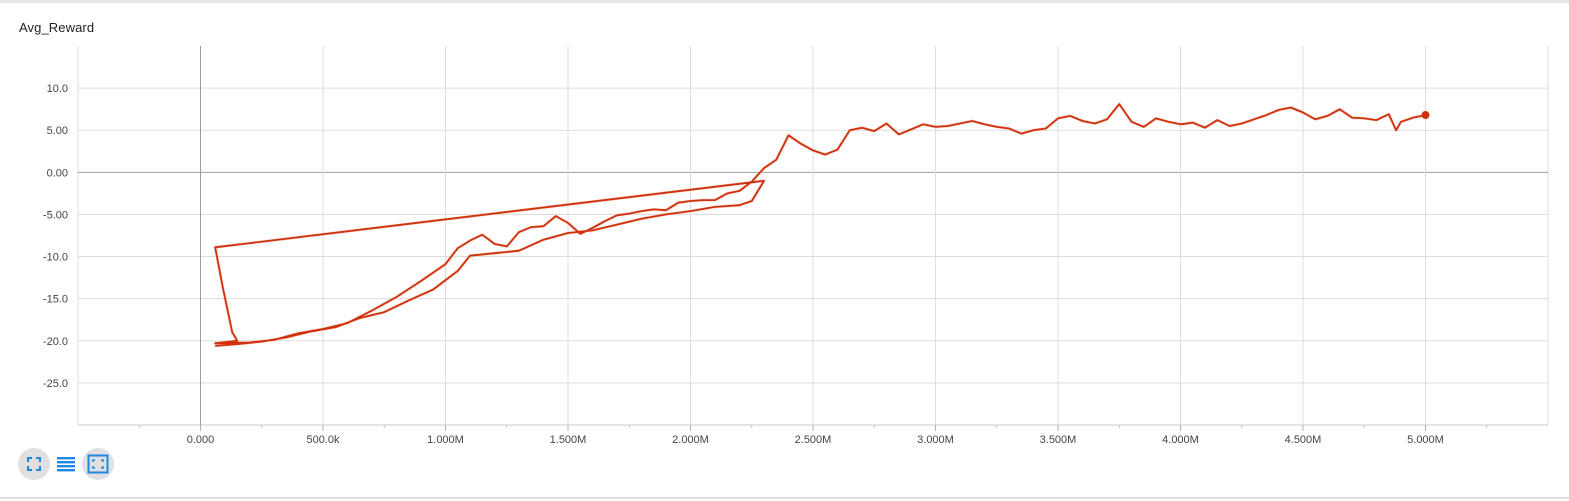  Describe the element at coordinates (784, 1) in the screenshot. I see `top-border` at that location.